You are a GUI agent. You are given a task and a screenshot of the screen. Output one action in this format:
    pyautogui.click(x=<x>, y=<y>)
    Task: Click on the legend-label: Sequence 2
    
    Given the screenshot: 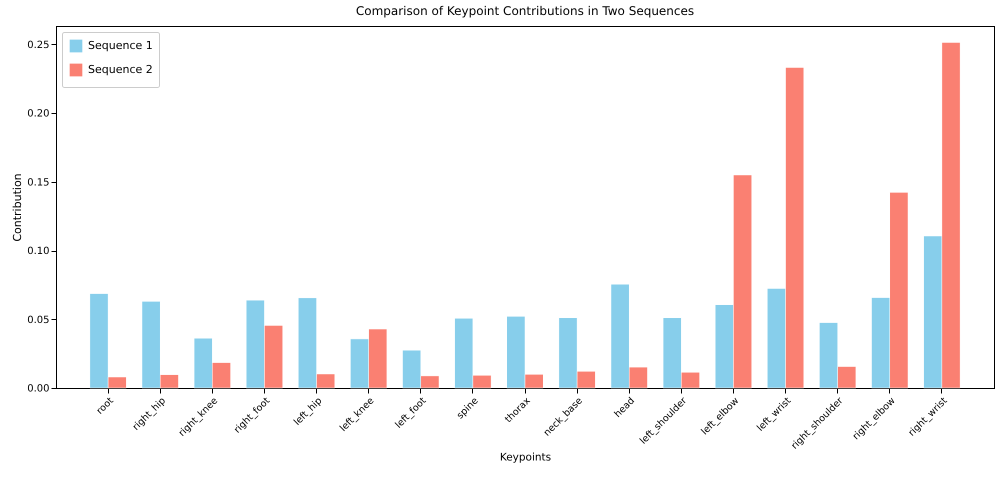 What is the action you would take?
    pyautogui.click(x=120, y=69)
    